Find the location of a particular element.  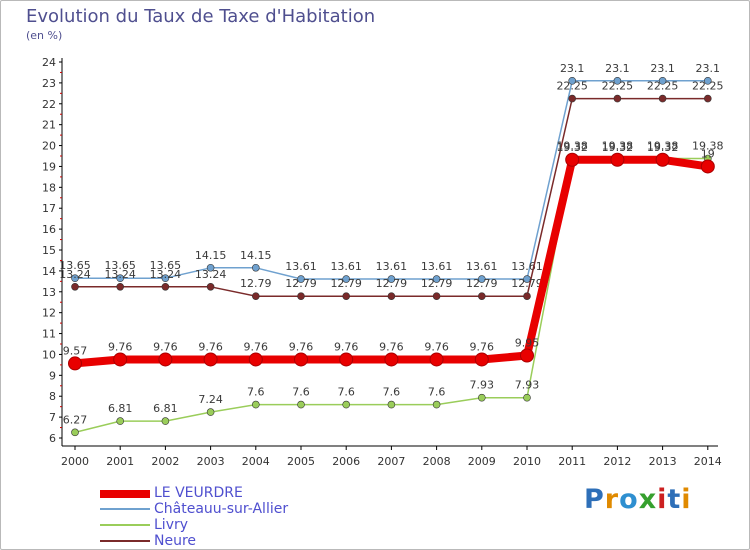

legend-swatch-le-veurdre is located at coordinates (125, 494).